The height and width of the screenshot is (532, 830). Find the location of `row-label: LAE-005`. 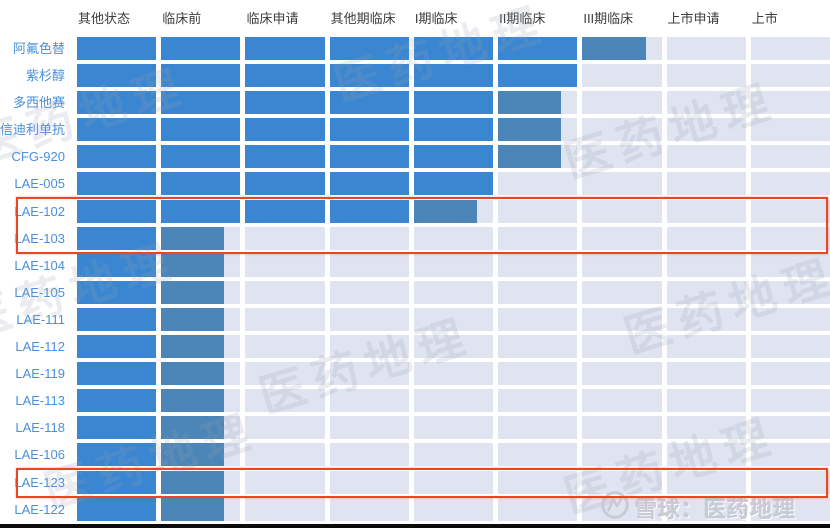

row-label: LAE-005 is located at coordinates (39, 184).